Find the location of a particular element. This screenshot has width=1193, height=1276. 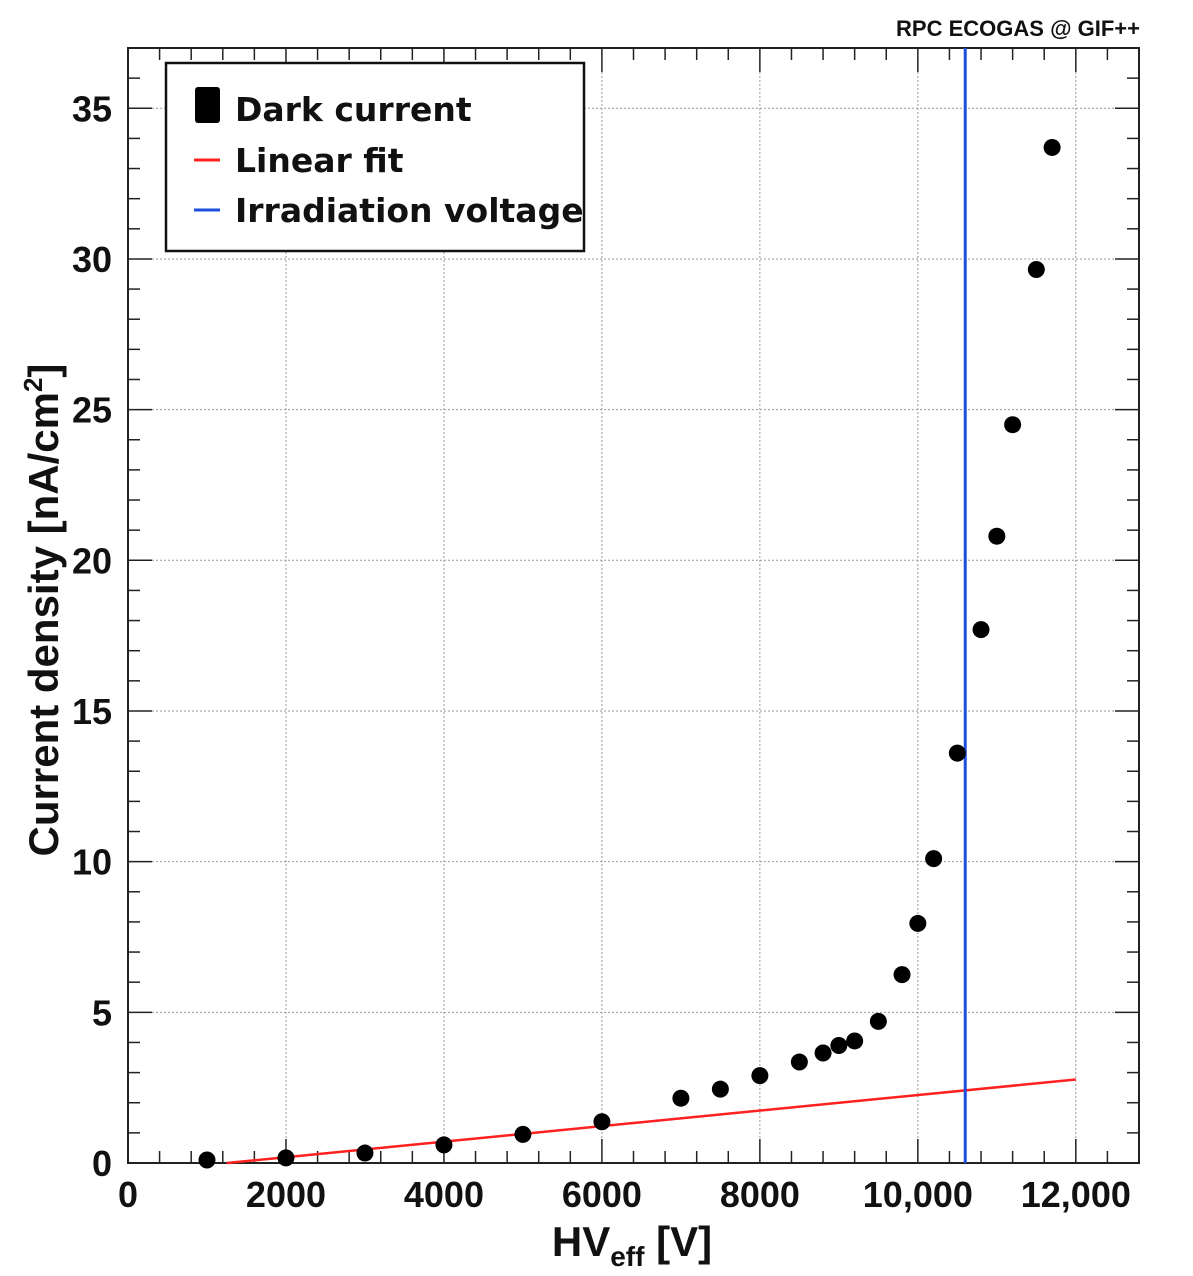

legend-label-dark-current: Dark current is located at coordinates (353, 109).